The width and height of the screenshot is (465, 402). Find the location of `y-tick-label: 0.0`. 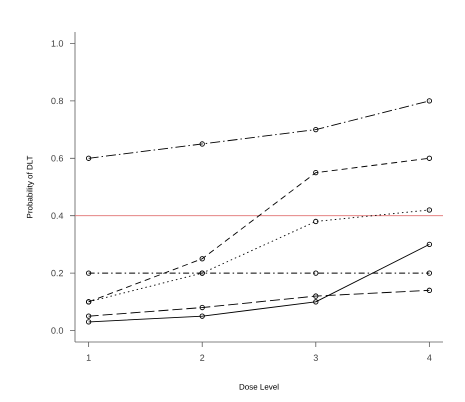

y-tick-label: 0.0 is located at coordinates (57, 330).